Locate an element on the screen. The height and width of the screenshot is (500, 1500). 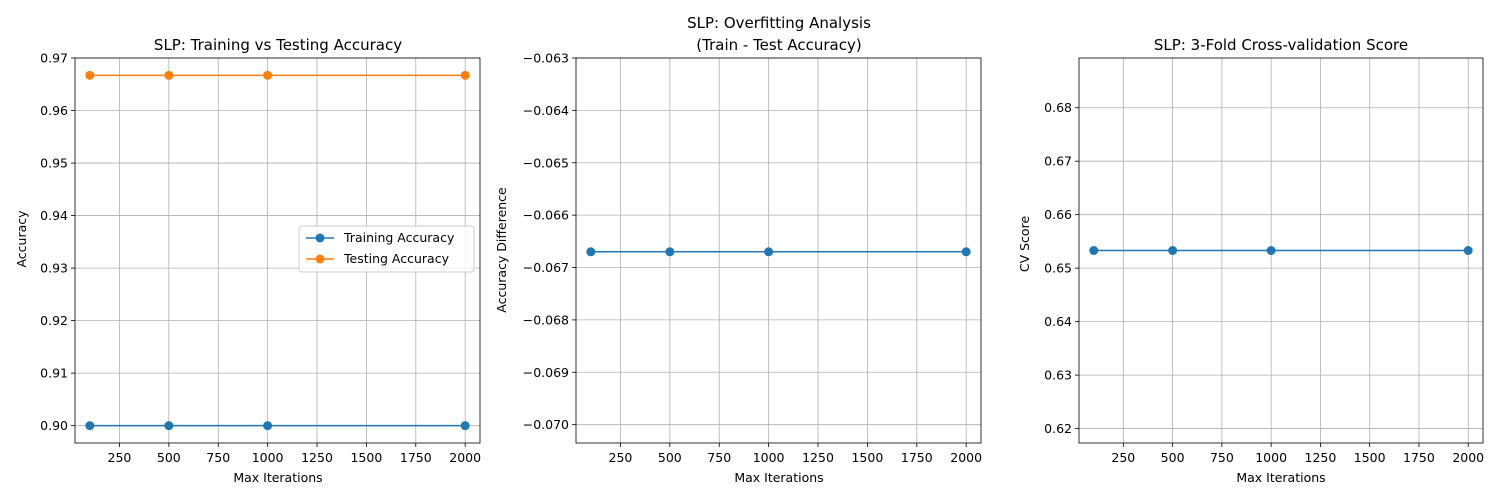
legend-box is located at coordinates (386, 249).